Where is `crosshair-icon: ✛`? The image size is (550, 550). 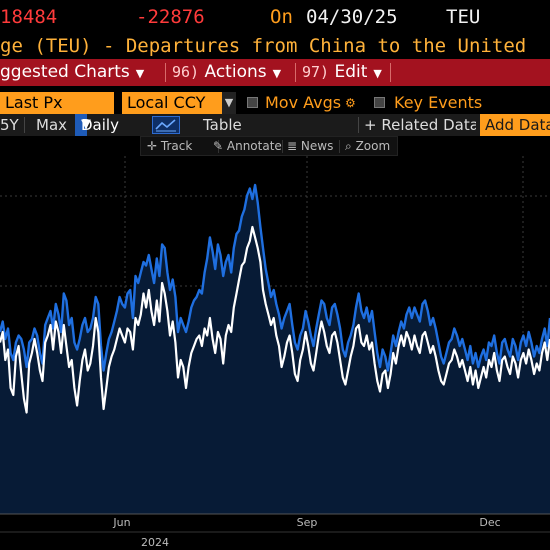
crosshair-icon: ✛ is located at coordinates (152, 146).